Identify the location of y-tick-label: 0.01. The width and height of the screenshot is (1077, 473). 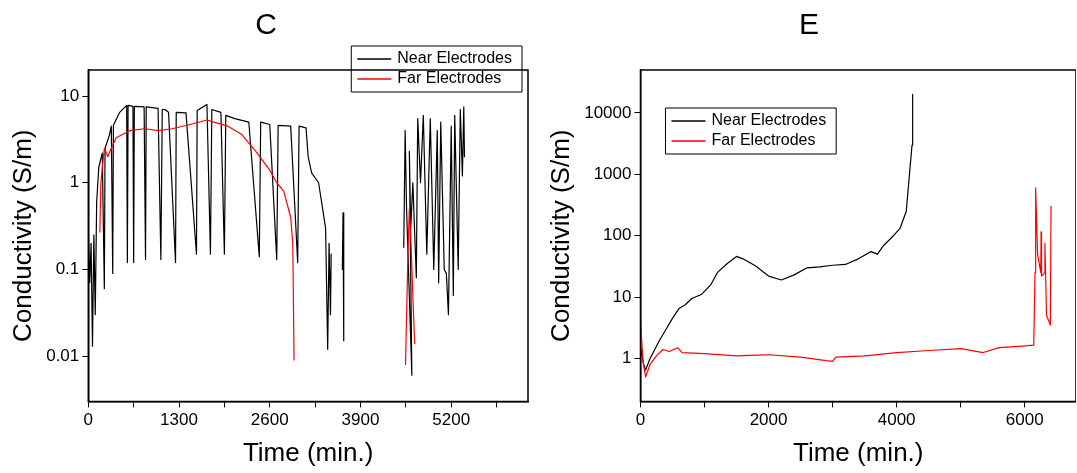
(63, 355).